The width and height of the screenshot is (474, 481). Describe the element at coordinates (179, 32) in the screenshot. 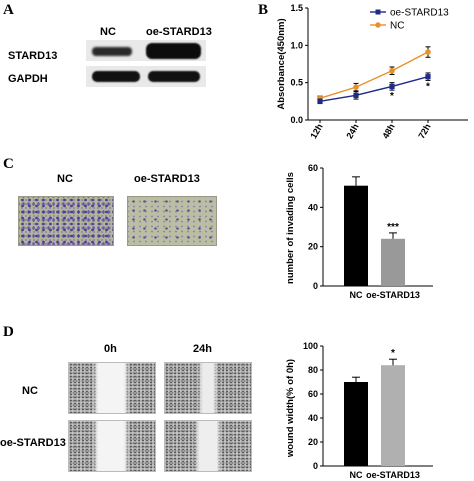

I see `western-col-oe: oe-STARD13` at that location.